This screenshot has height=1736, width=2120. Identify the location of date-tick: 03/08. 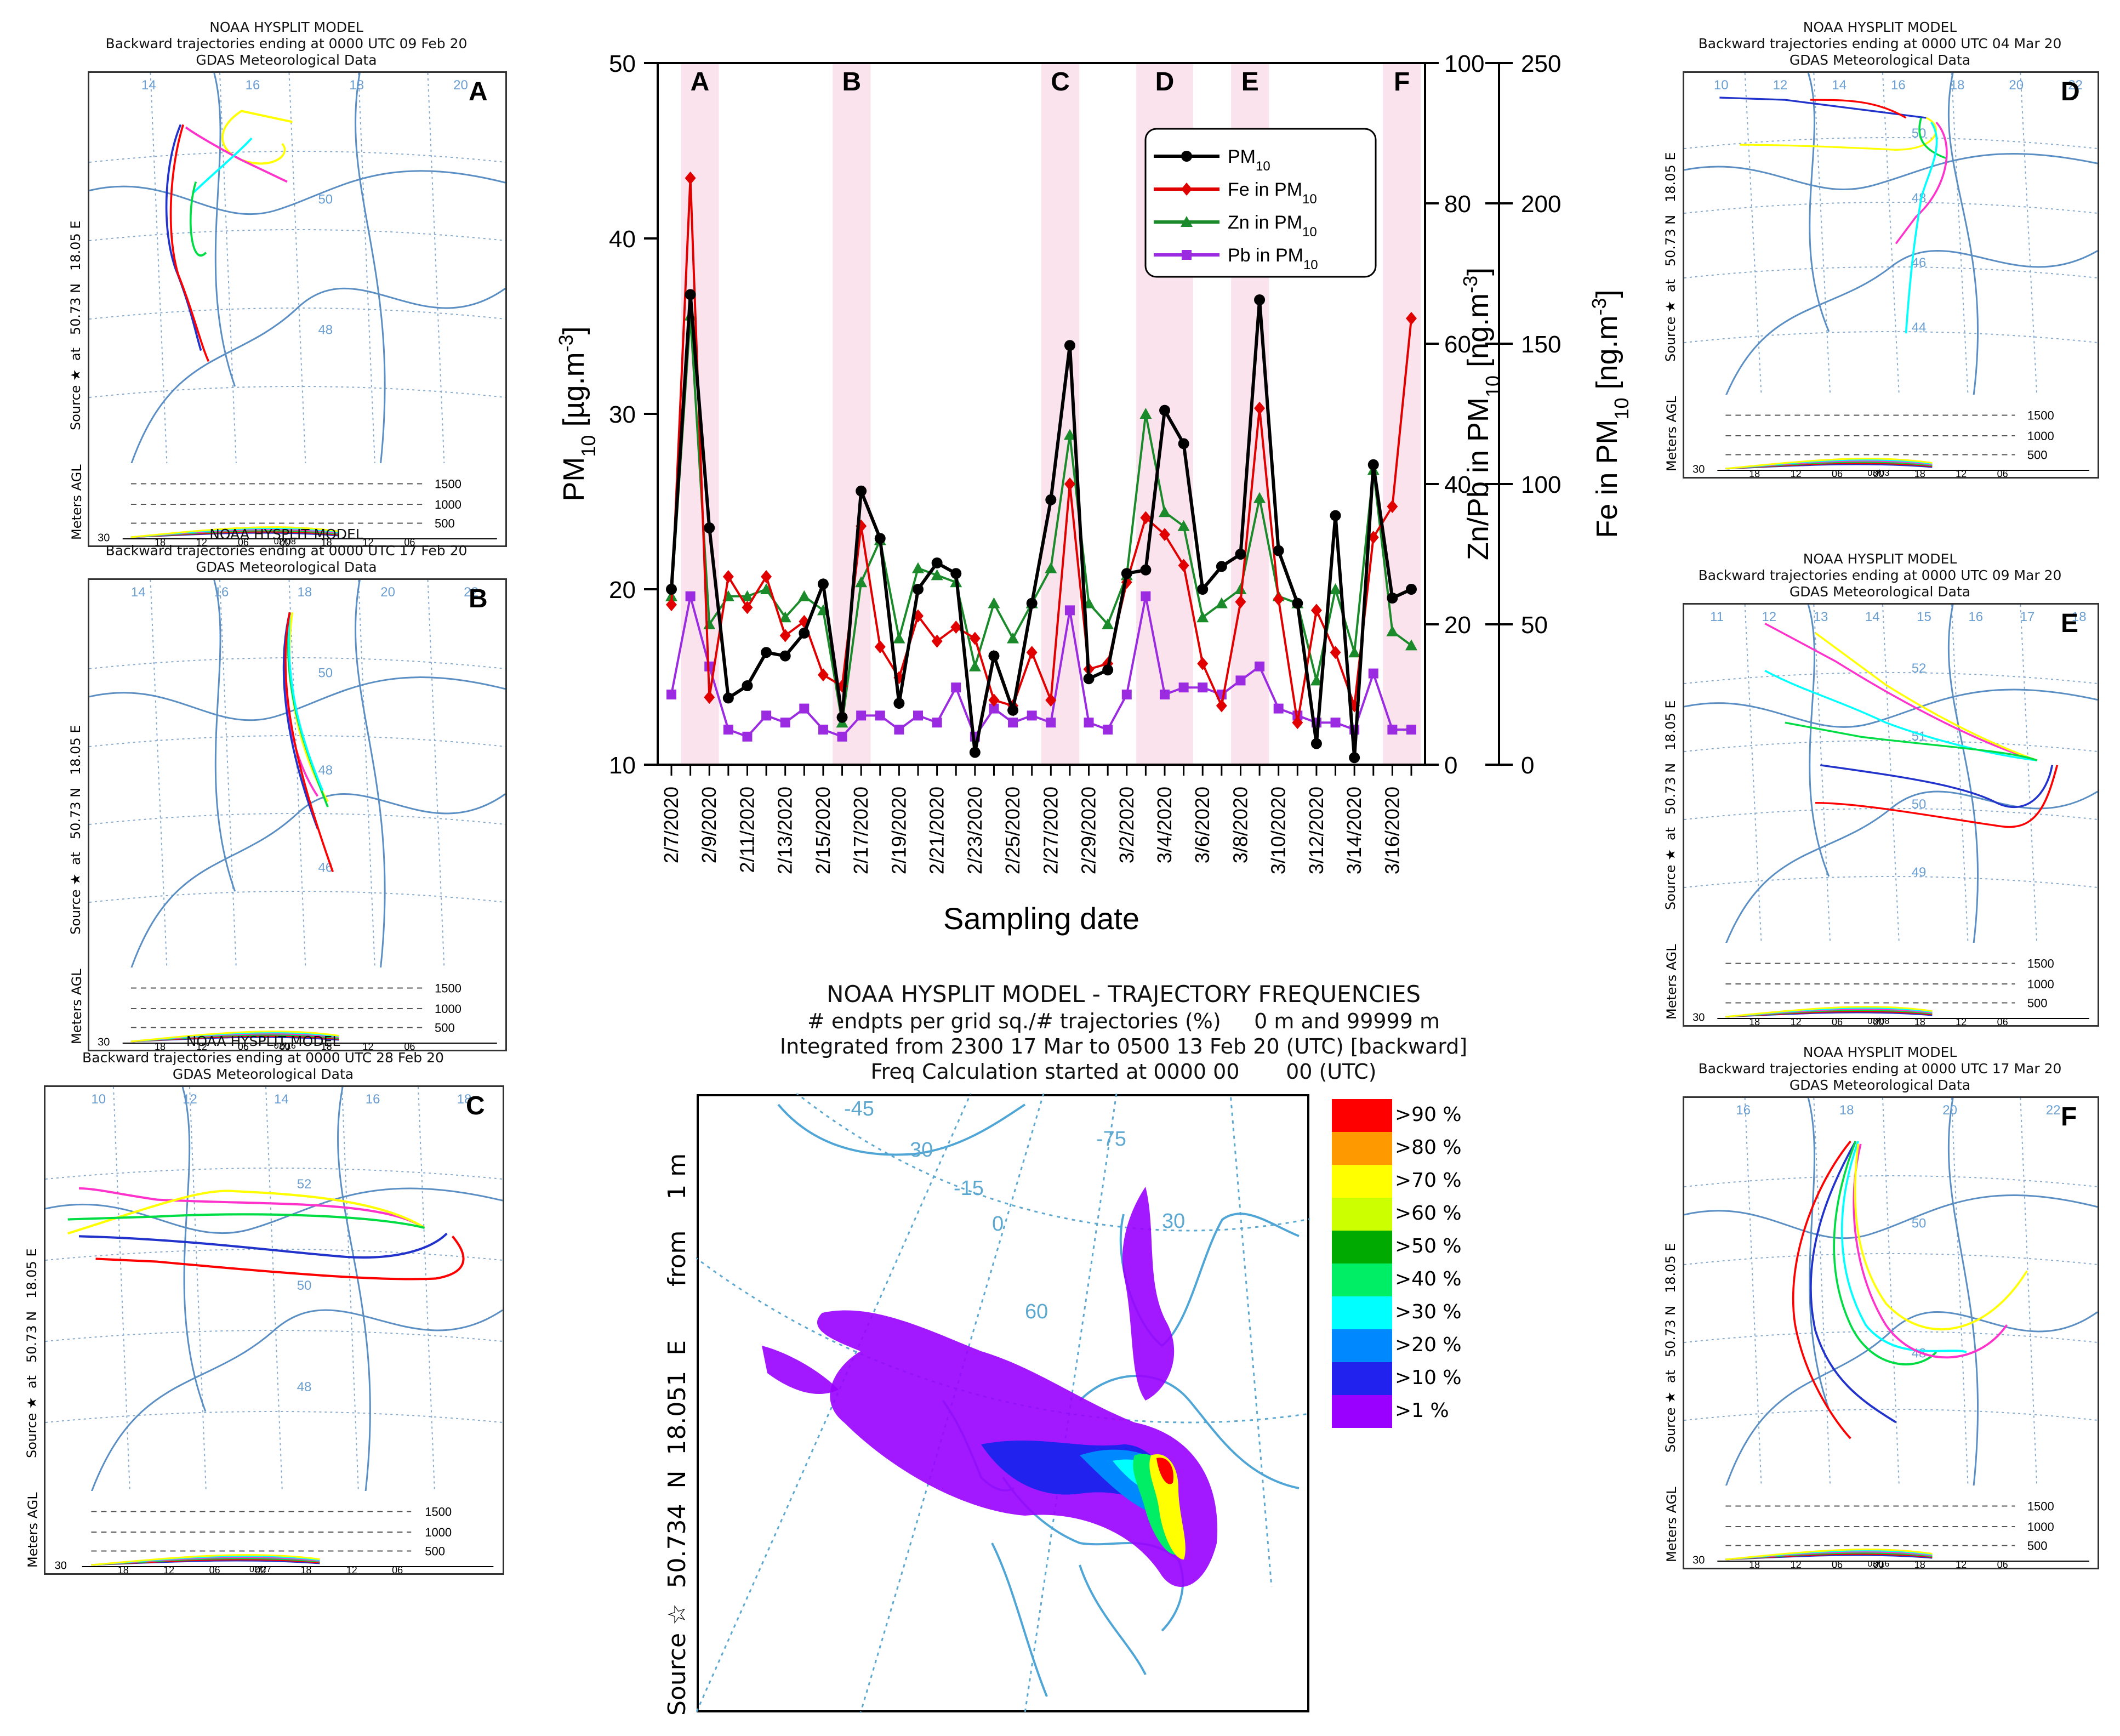
(1878, 1021).